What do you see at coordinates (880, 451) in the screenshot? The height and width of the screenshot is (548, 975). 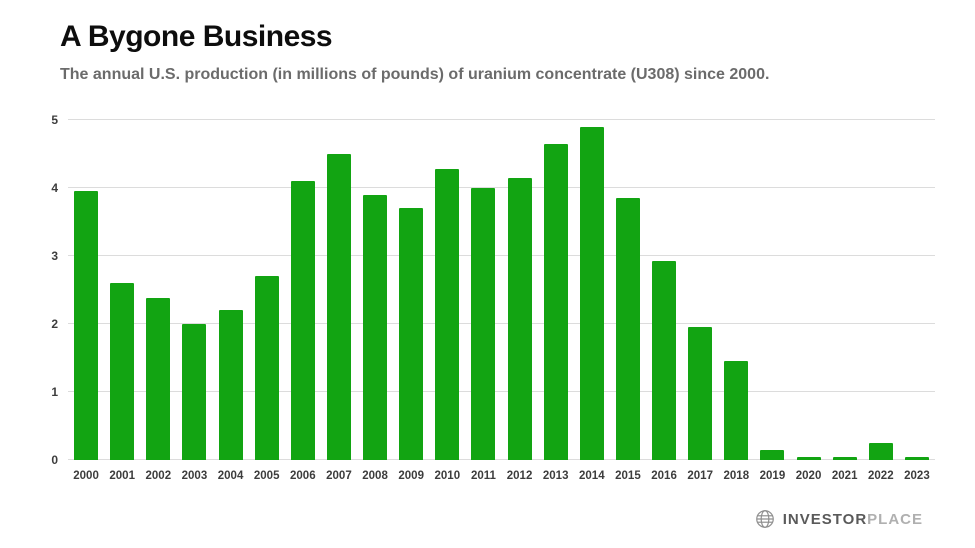 I see `bar-2022` at bounding box center [880, 451].